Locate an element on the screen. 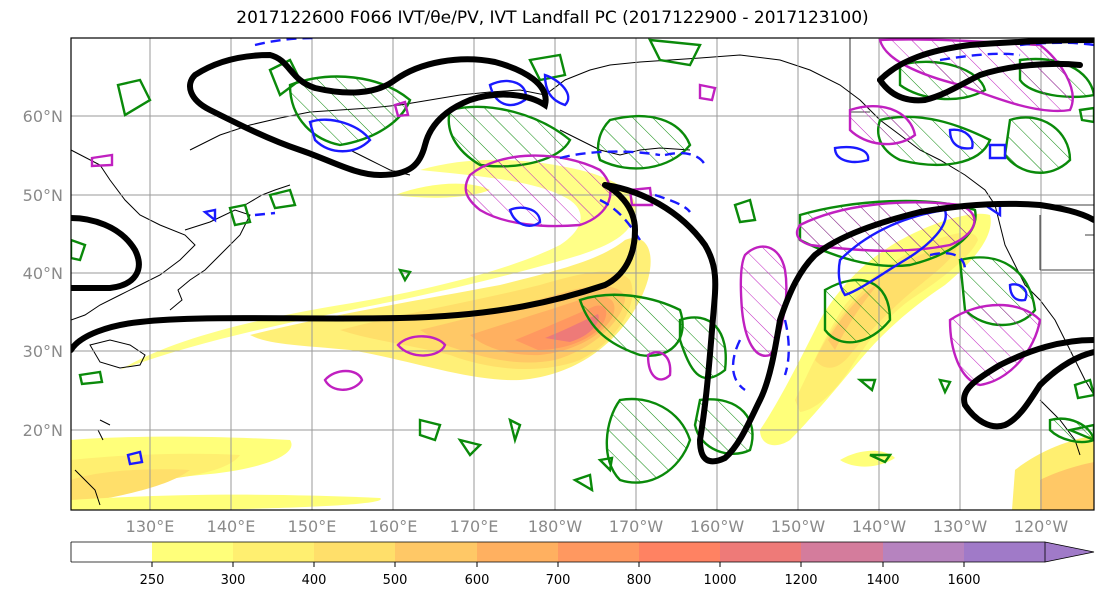 The width and height of the screenshot is (1105, 603). colorbar-label: 400 is located at coordinates (314, 580).